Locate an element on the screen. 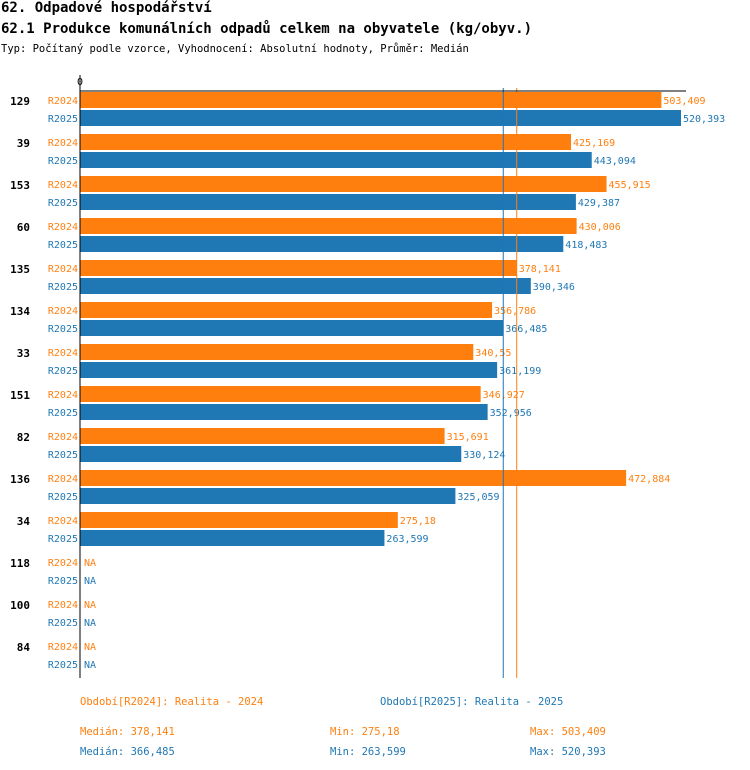 Image resolution: width=750 pixels, height=770 pixels. data-label-r2025: 390,346 is located at coordinates (554, 287).